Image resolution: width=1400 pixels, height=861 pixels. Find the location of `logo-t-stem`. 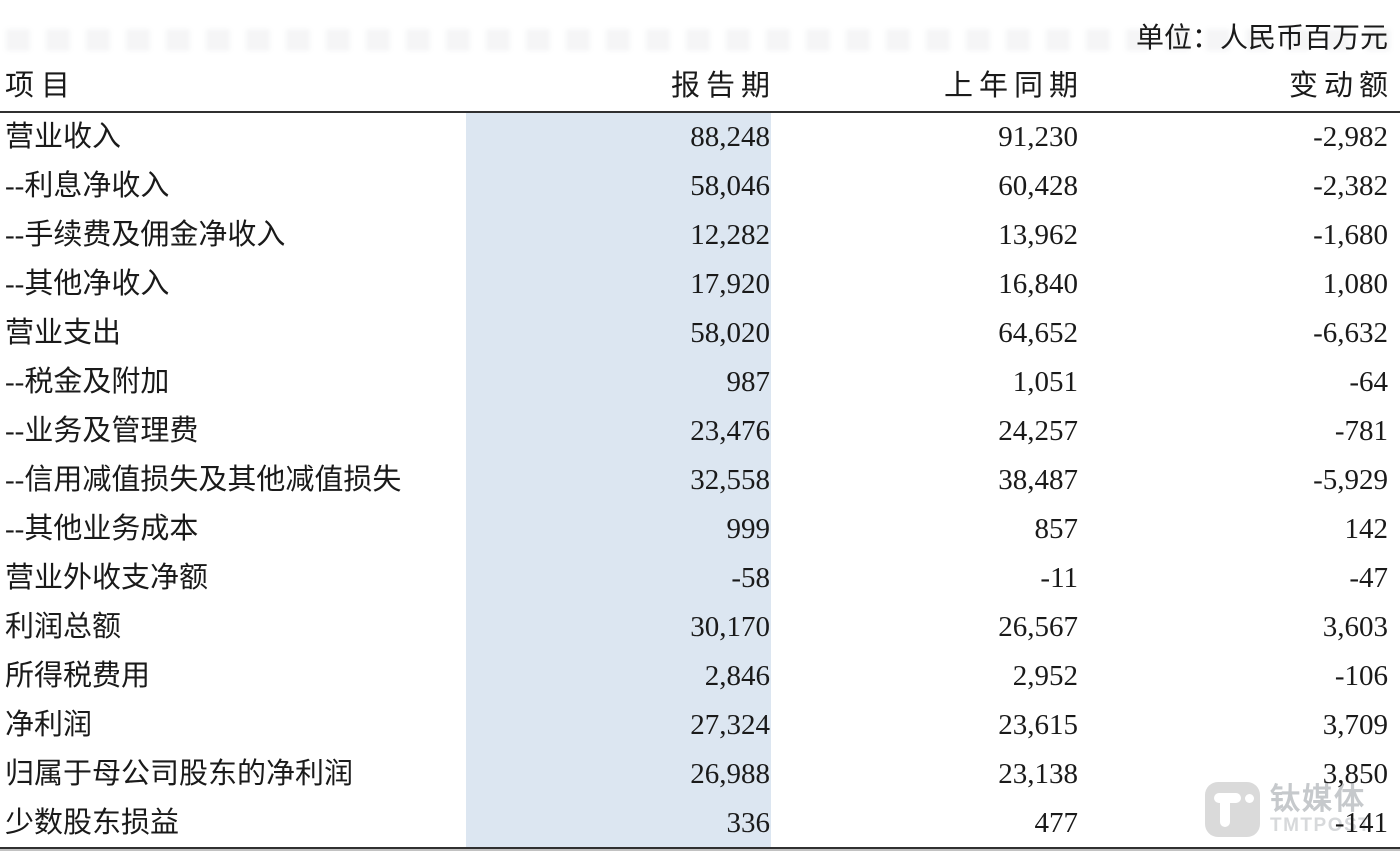

logo-t-stem is located at coordinates (1225, 810).